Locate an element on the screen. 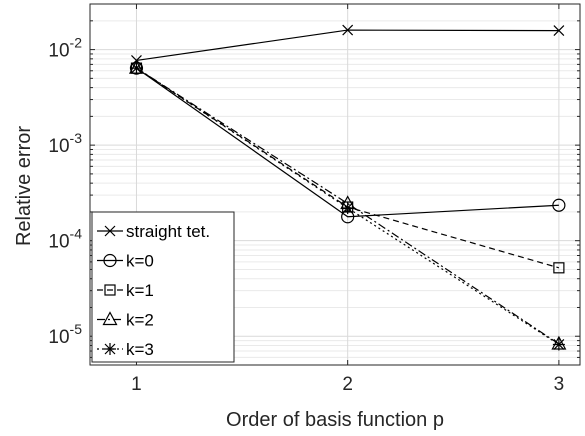 The image size is (585, 436). x-tick-label: 1 is located at coordinates (136, 384).